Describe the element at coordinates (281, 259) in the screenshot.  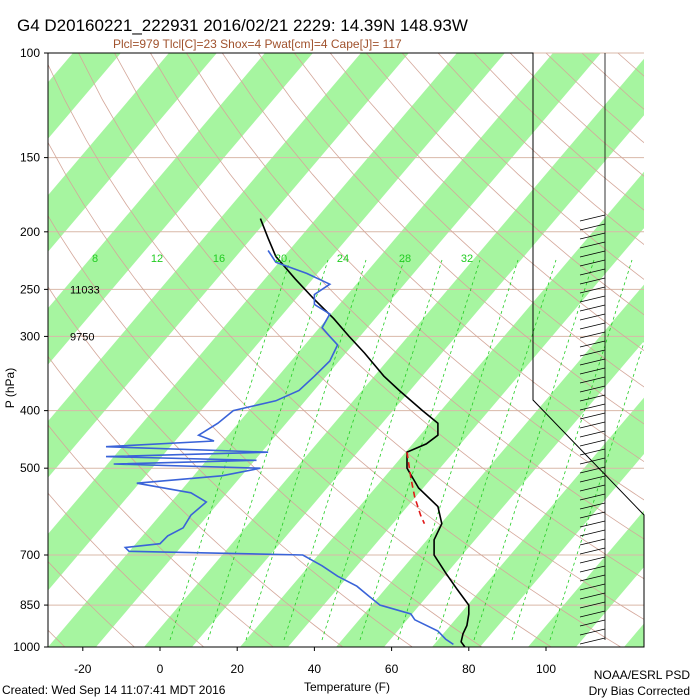
I see `mixing-ratio-label: 20` at that location.